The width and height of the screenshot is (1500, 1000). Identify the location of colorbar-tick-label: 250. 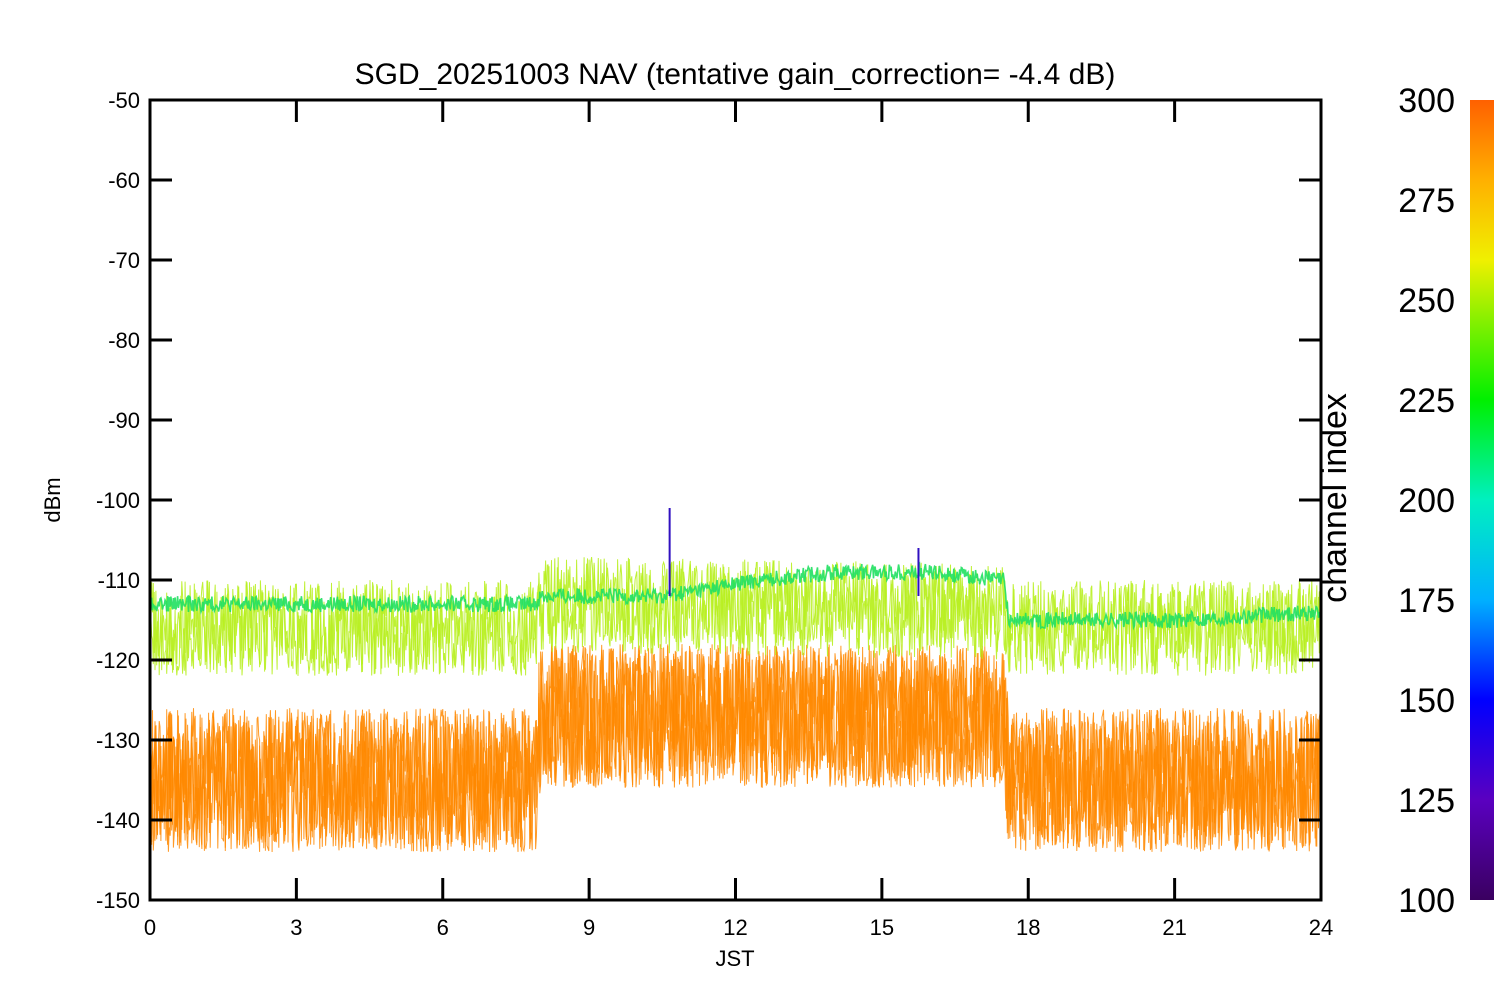
(1426, 301).